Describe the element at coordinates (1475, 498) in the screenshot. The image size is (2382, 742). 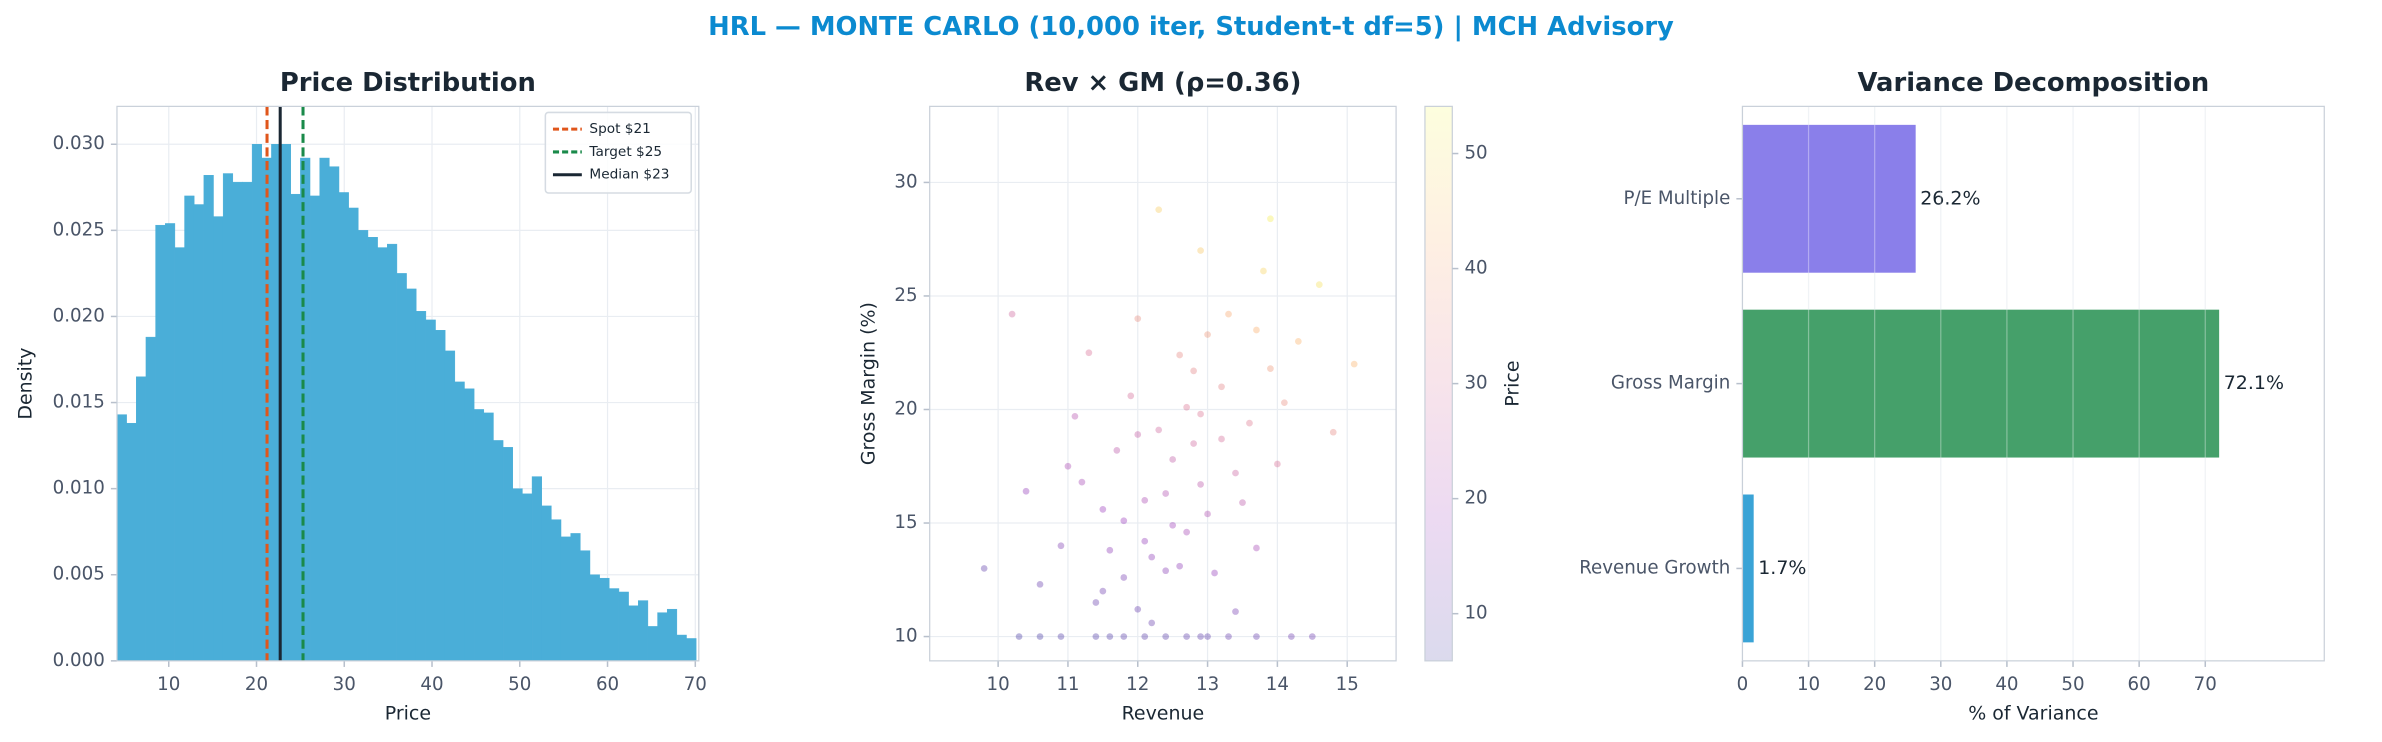
I see `colorbar-tick-label: 20` at that location.